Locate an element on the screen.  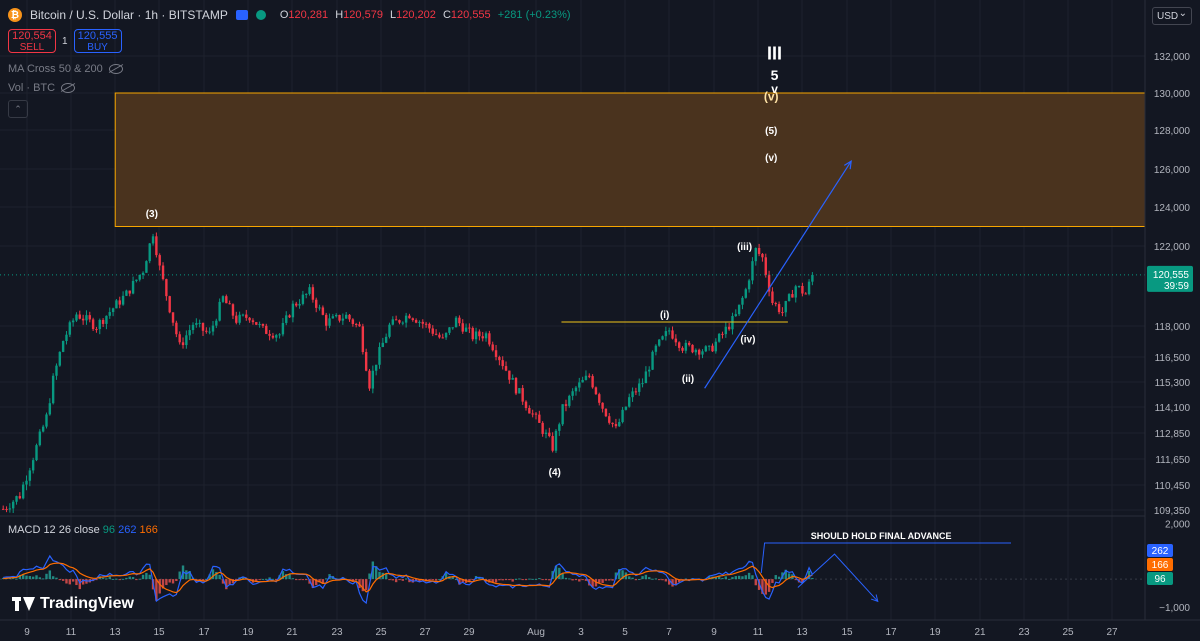
indicator-volume: Vol · BTC is located at coordinates (42, 88).